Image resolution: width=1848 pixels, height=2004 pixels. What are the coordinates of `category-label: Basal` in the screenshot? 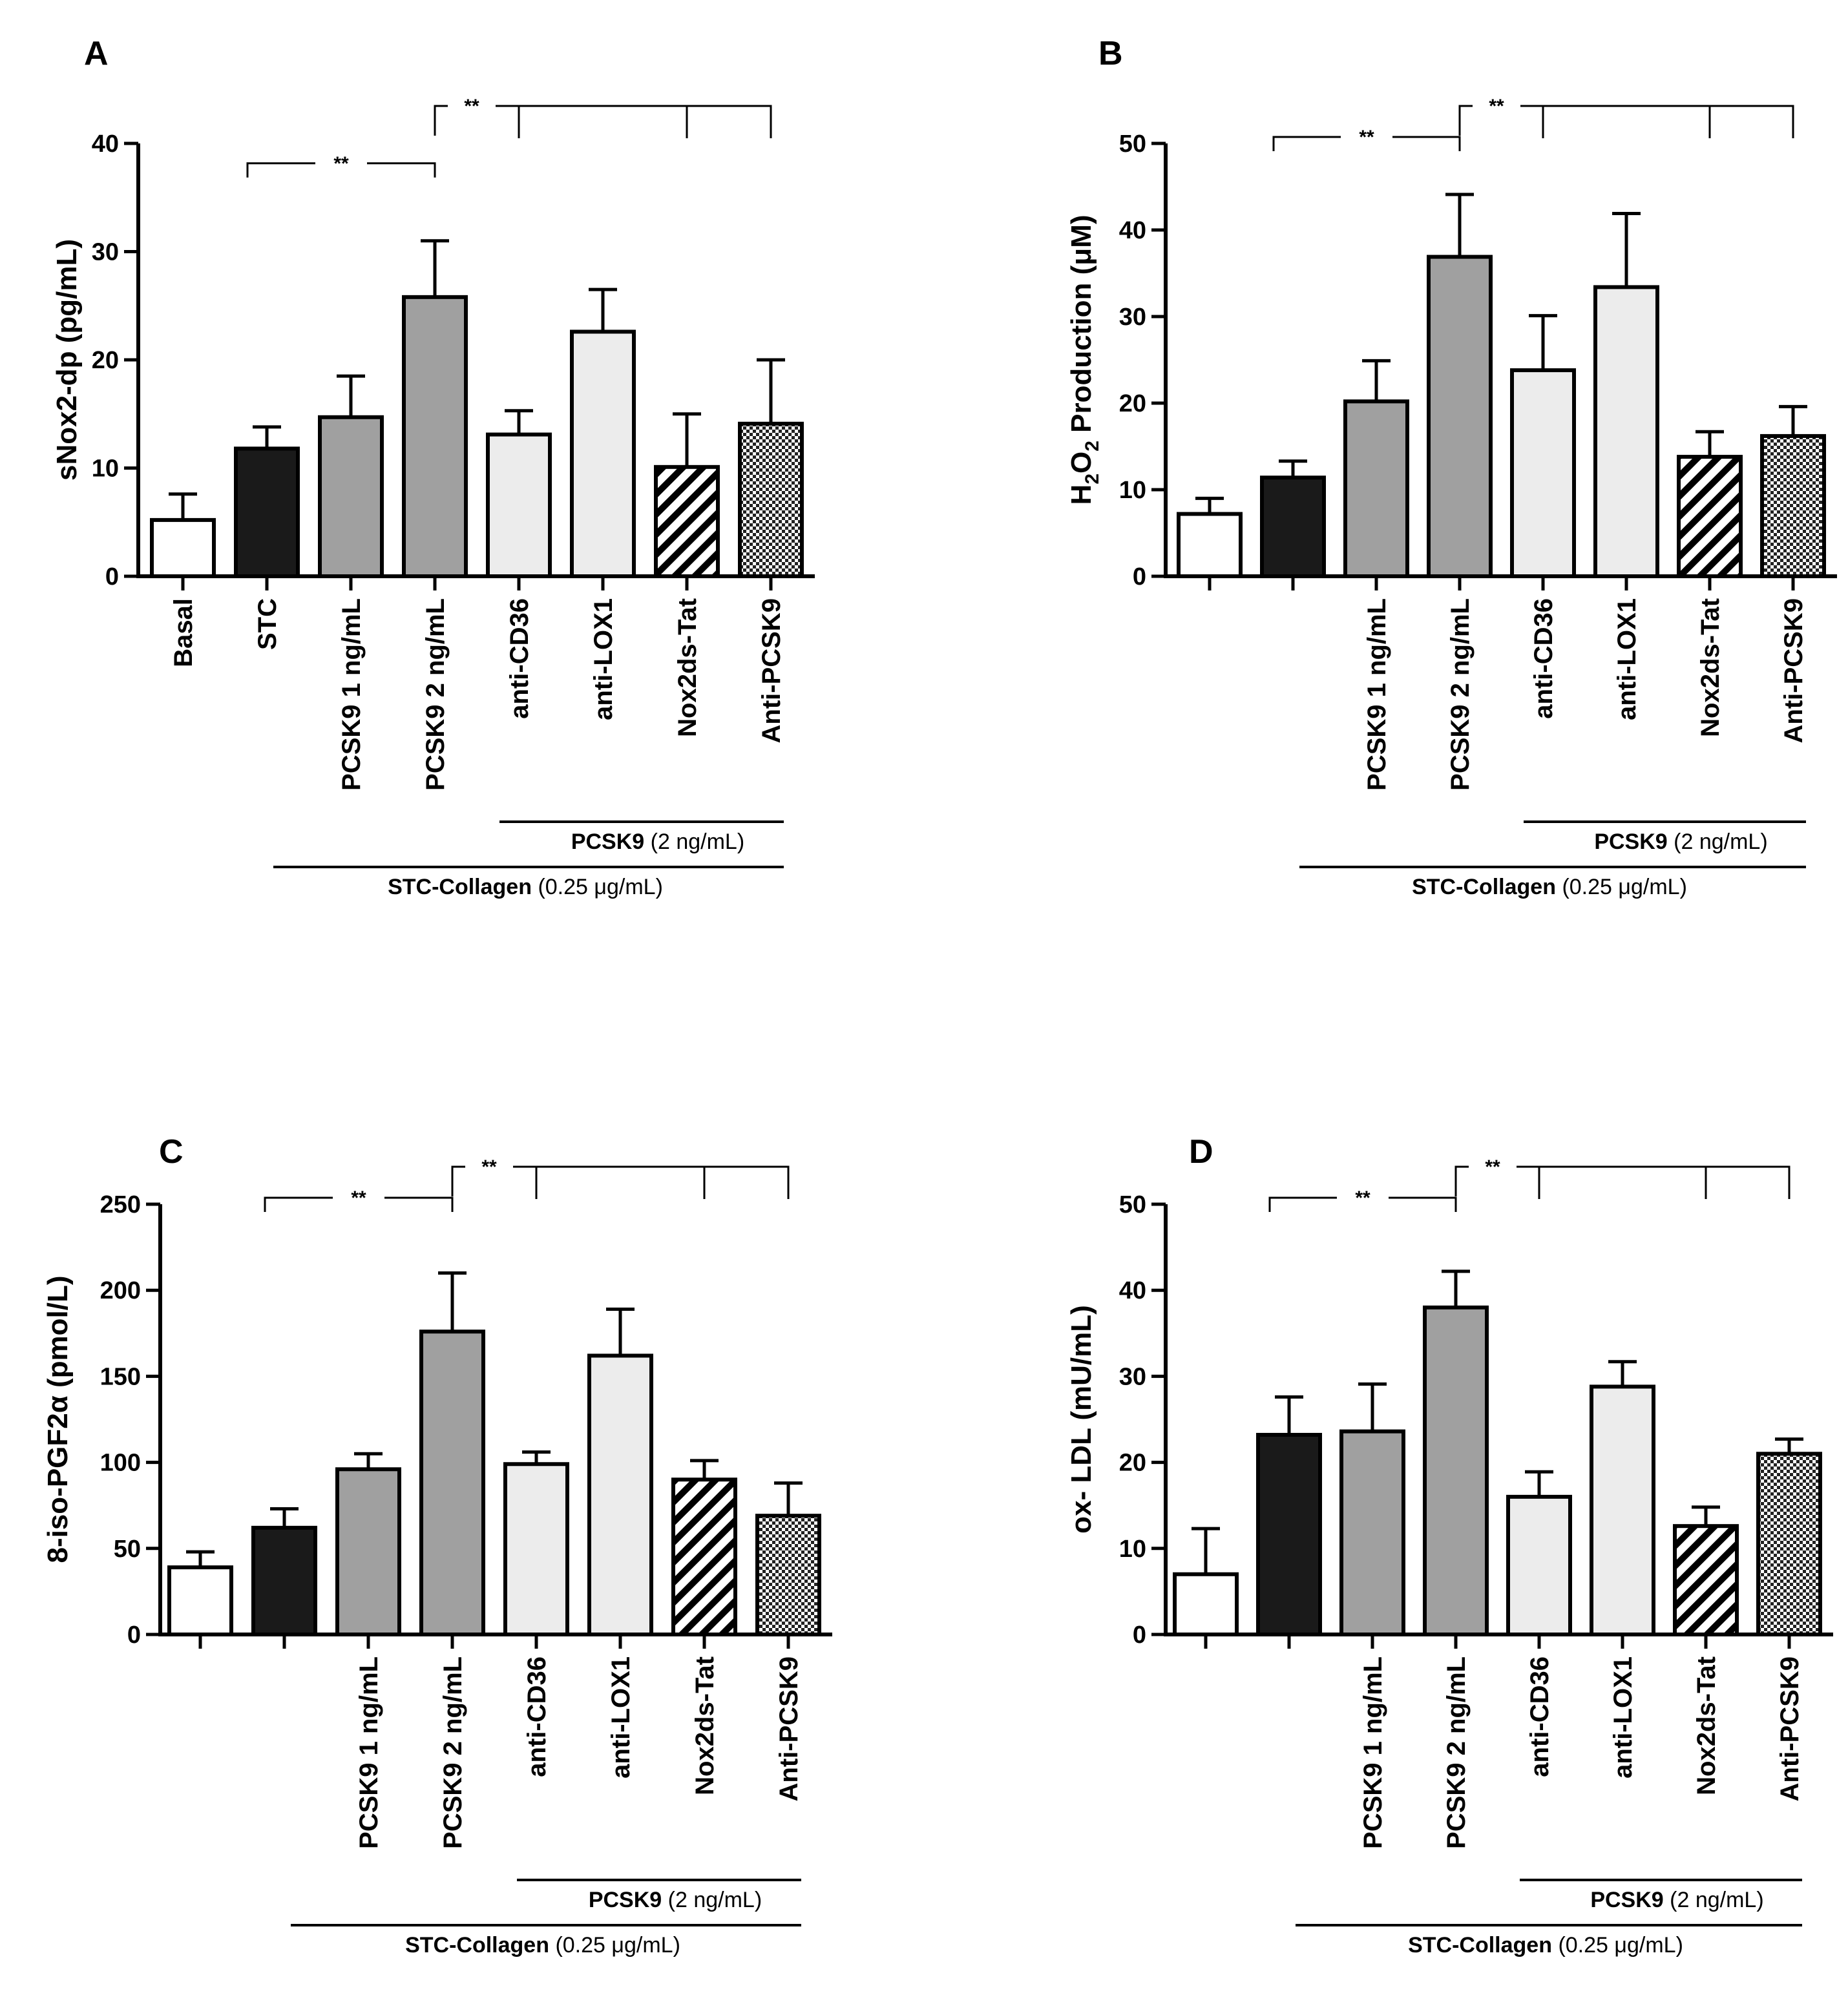 It's located at (183, 632).